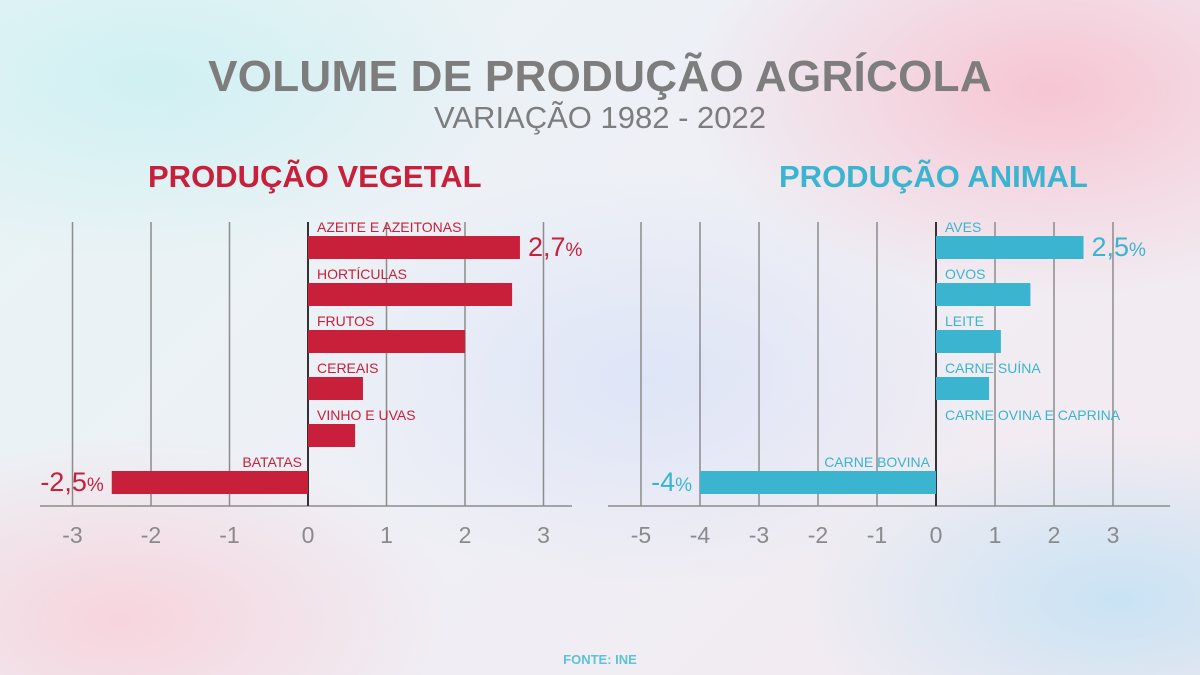 This screenshot has width=1200, height=675. Describe the element at coordinates (543, 535) in the screenshot. I see `vegetal-tick-label: 3` at that location.